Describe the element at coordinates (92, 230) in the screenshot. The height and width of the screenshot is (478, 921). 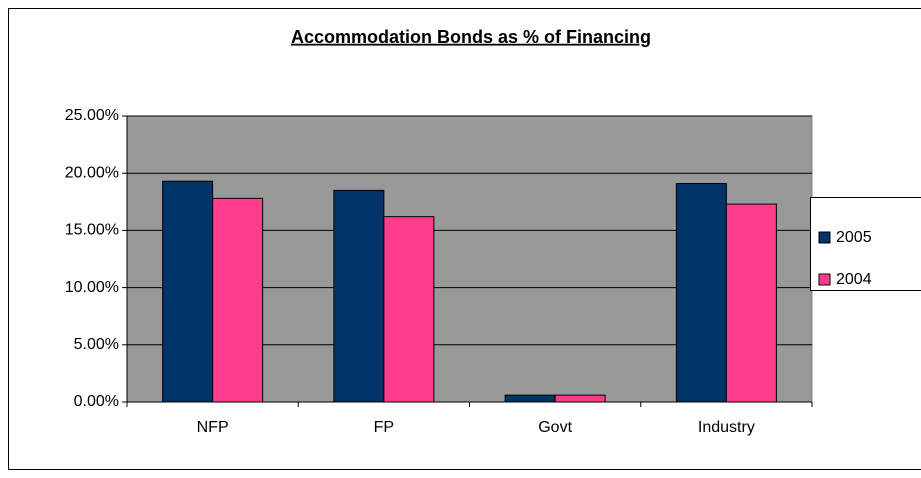
I see `y-tick-label: 15.00%` at that location.